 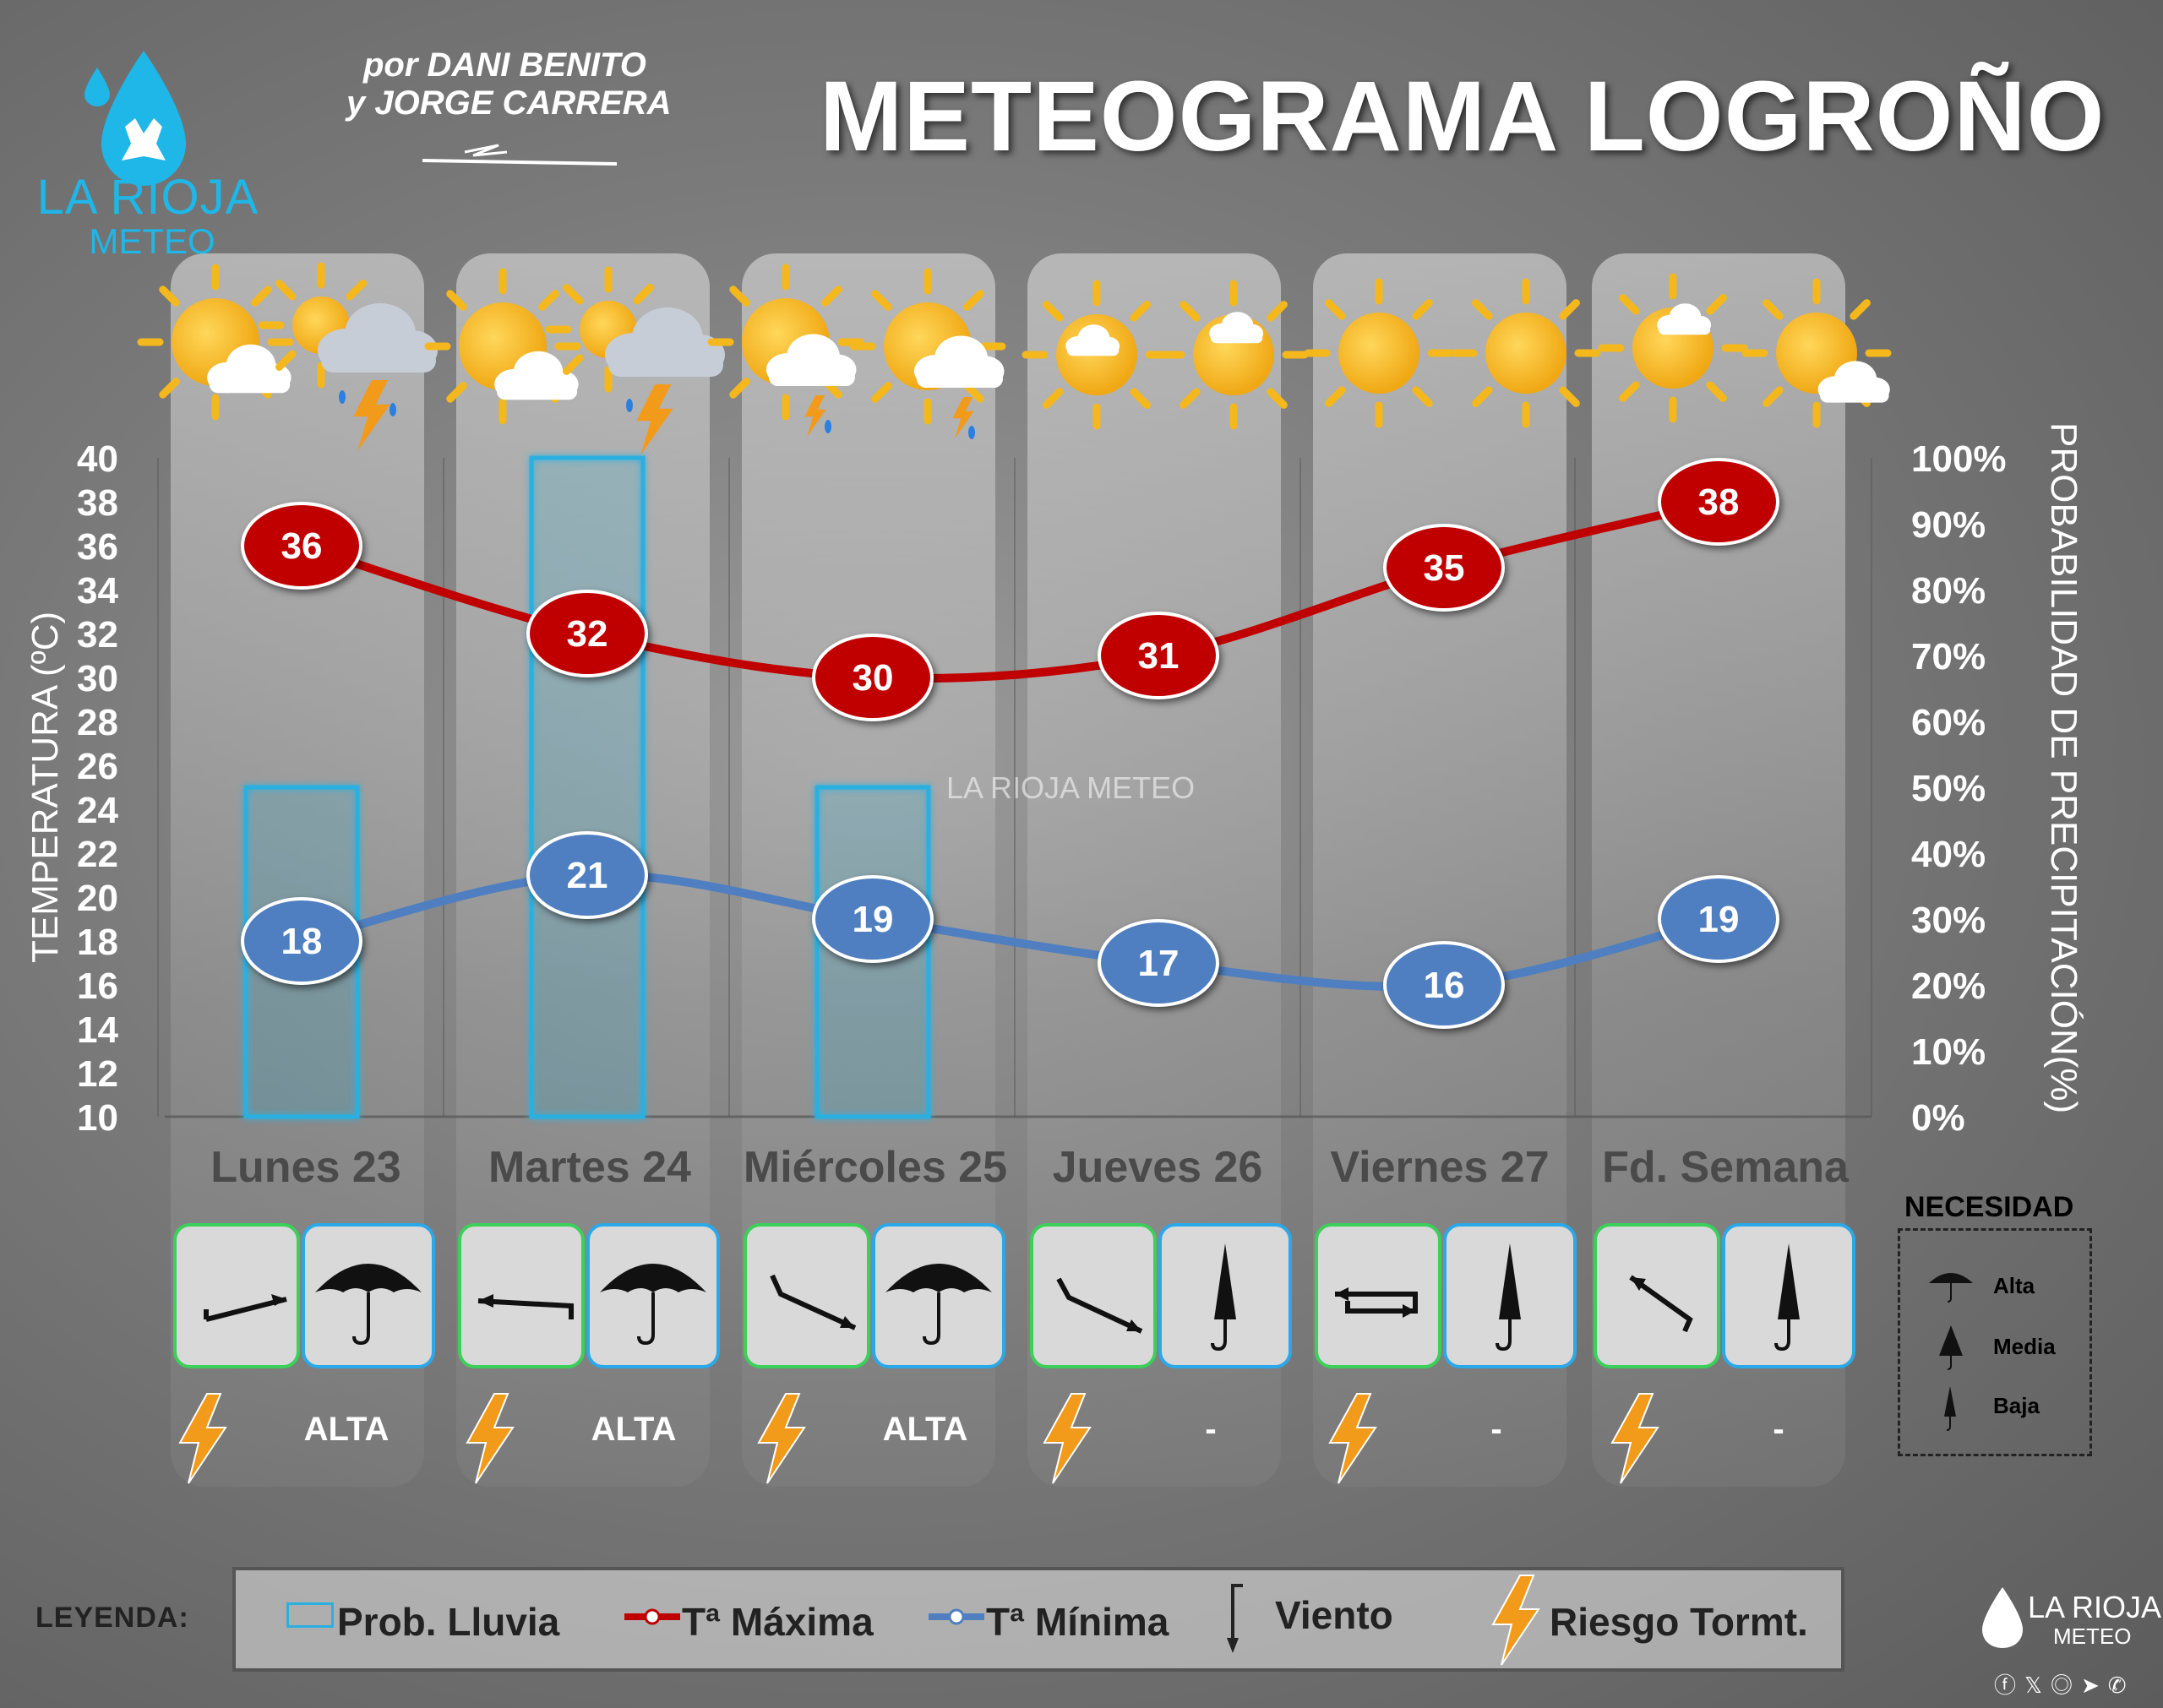 What do you see at coordinates (1463, 117) in the screenshot?
I see `page-title: METEOGRAMA LOGROÑO` at bounding box center [1463, 117].